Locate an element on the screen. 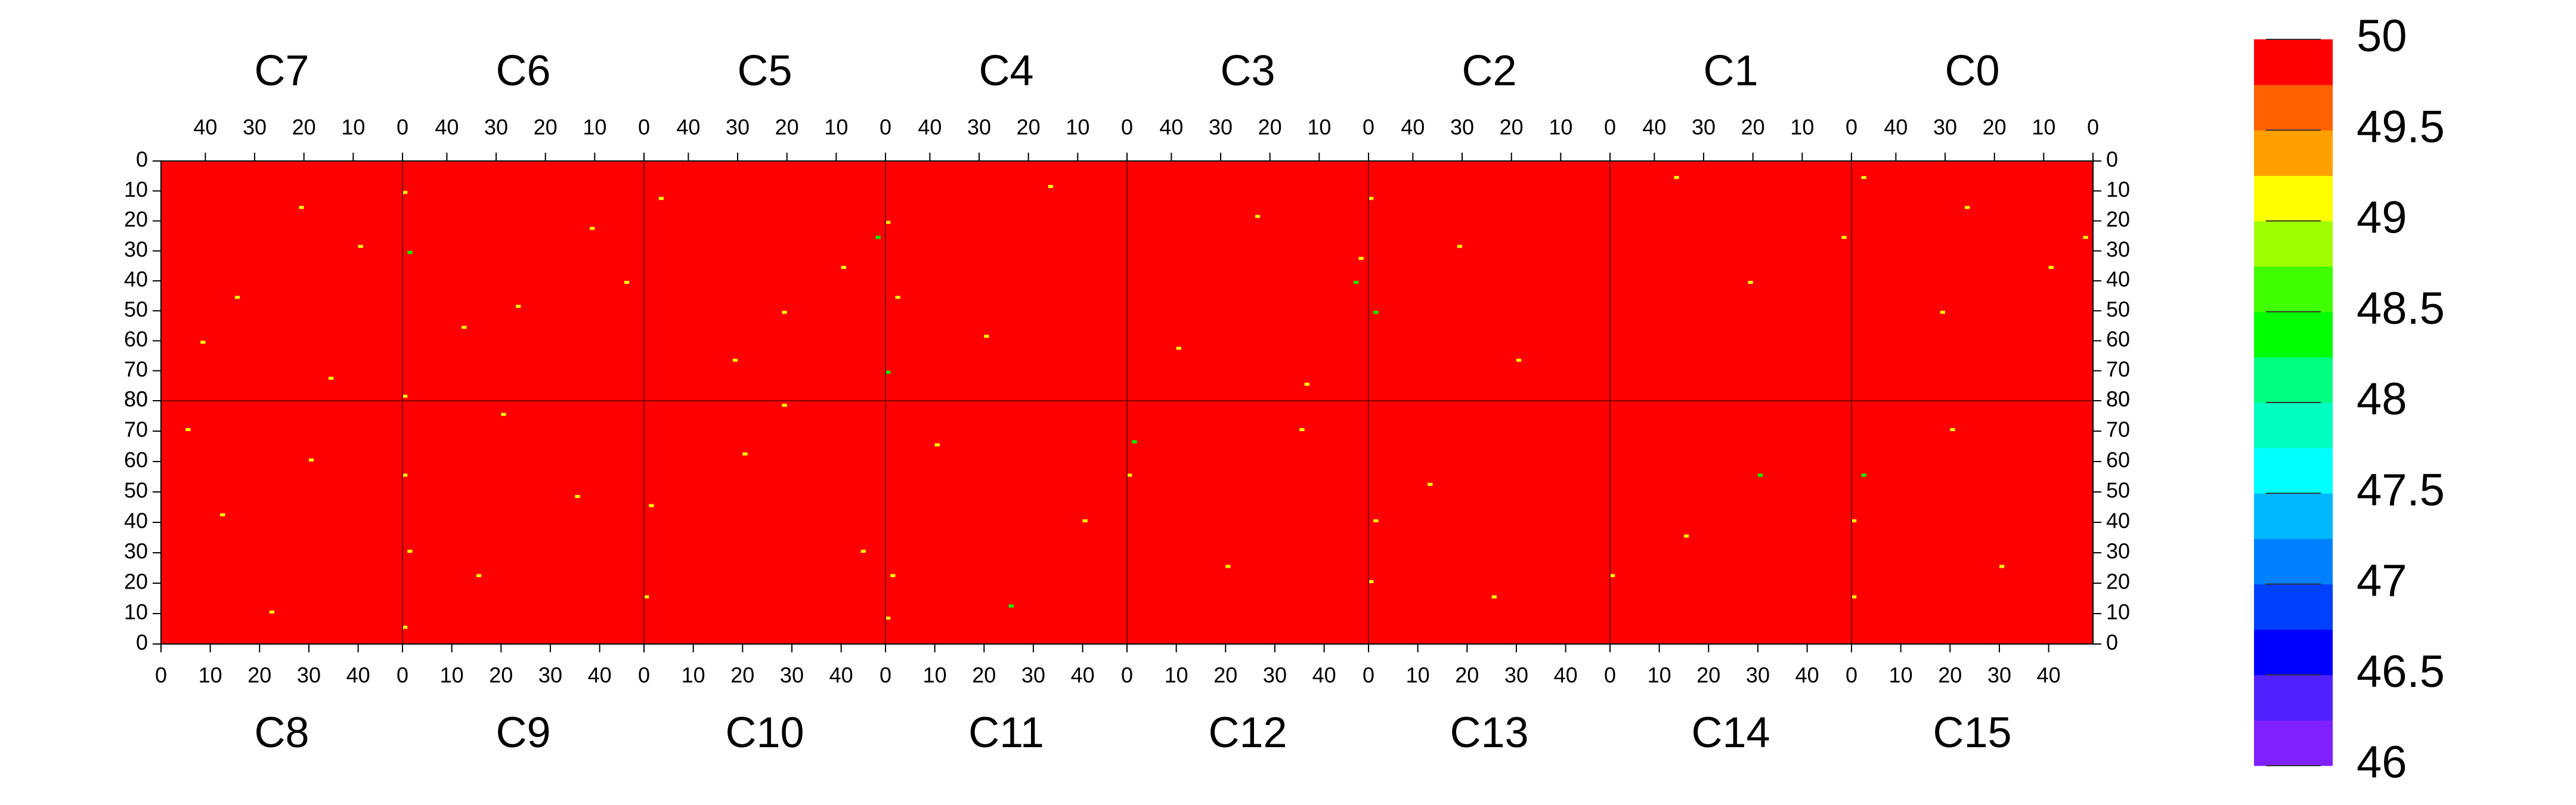 The image size is (2576, 805). panel-title: C10 is located at coordinates (765, 733).